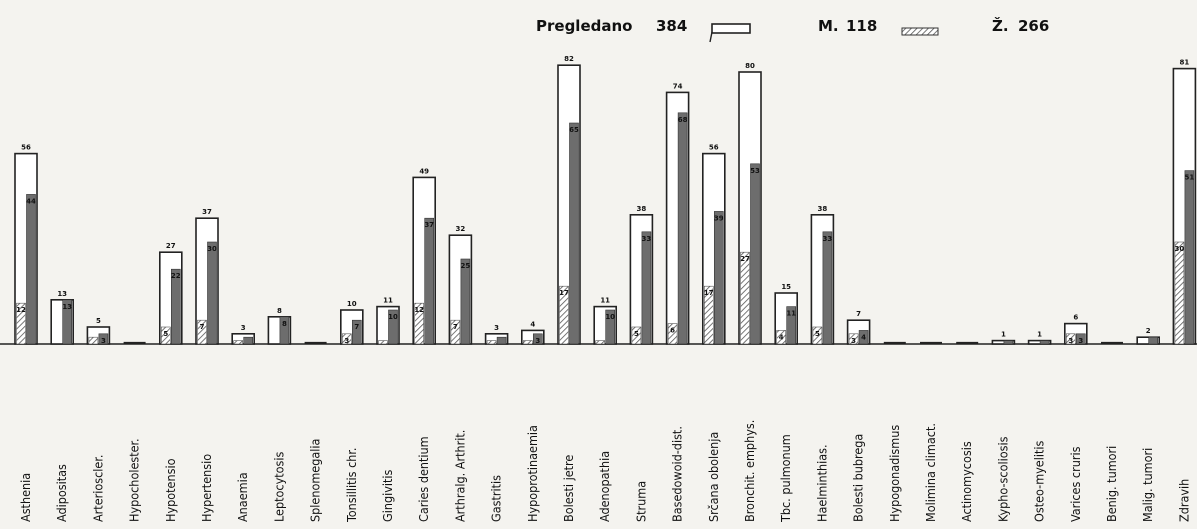  I want to click on category-label: Hypertensio, so click(206, 488).